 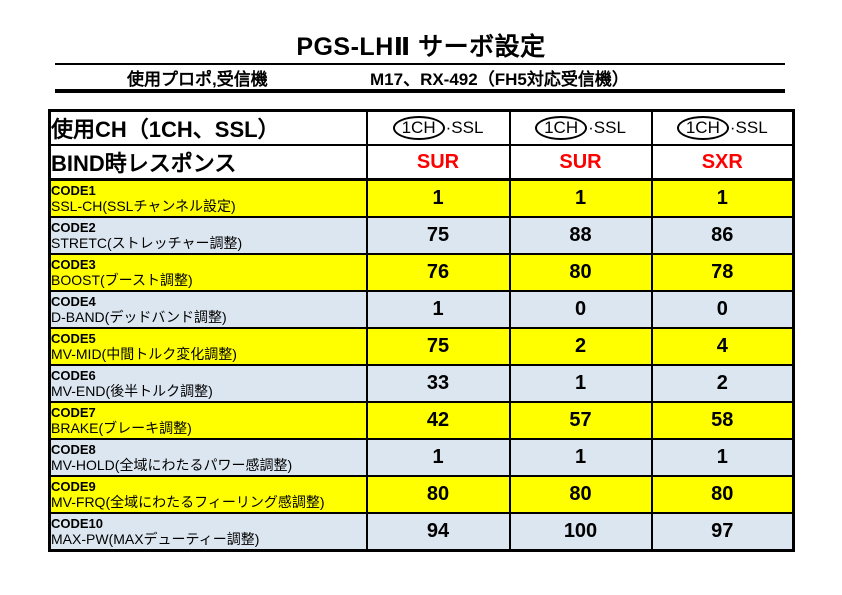 What do you see at coordinates (421, 47) in the screenshot?
I see `page-title: PGS-LHⅡ サーボ設定` at bounding box center [421, 47].